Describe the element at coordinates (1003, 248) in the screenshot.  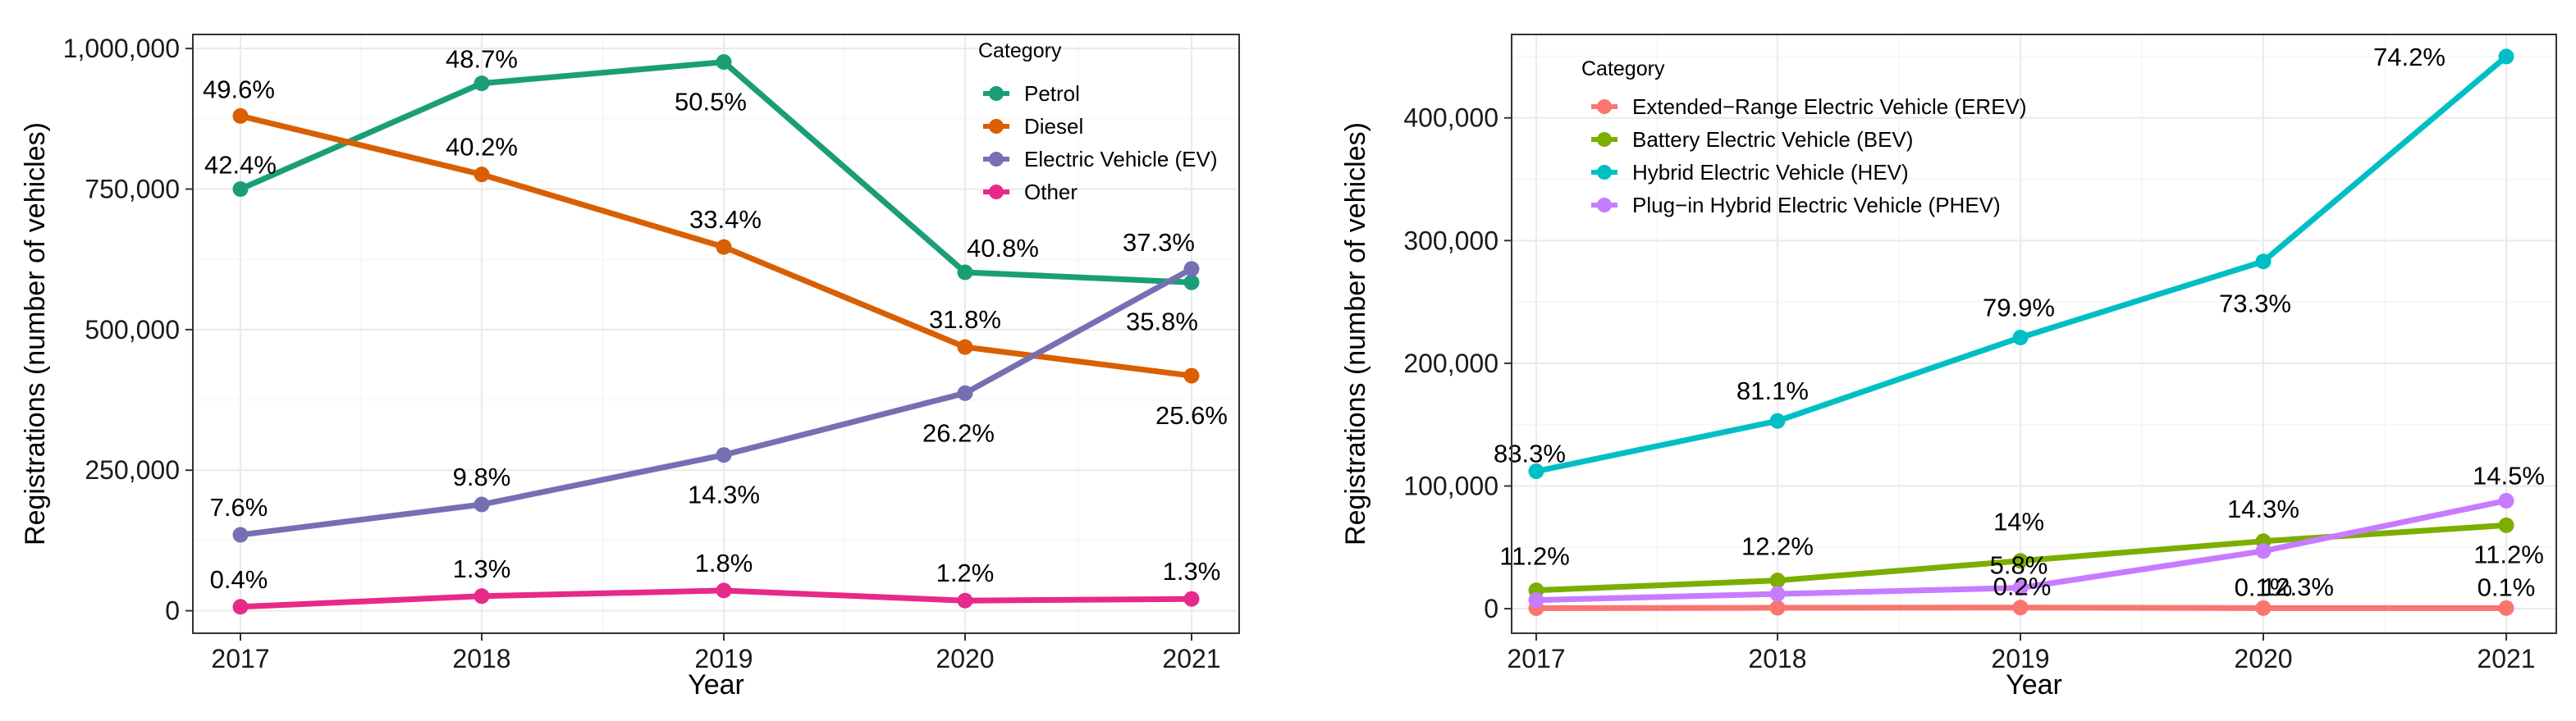
I see `data-label-petrol: 40.8%` at that location.